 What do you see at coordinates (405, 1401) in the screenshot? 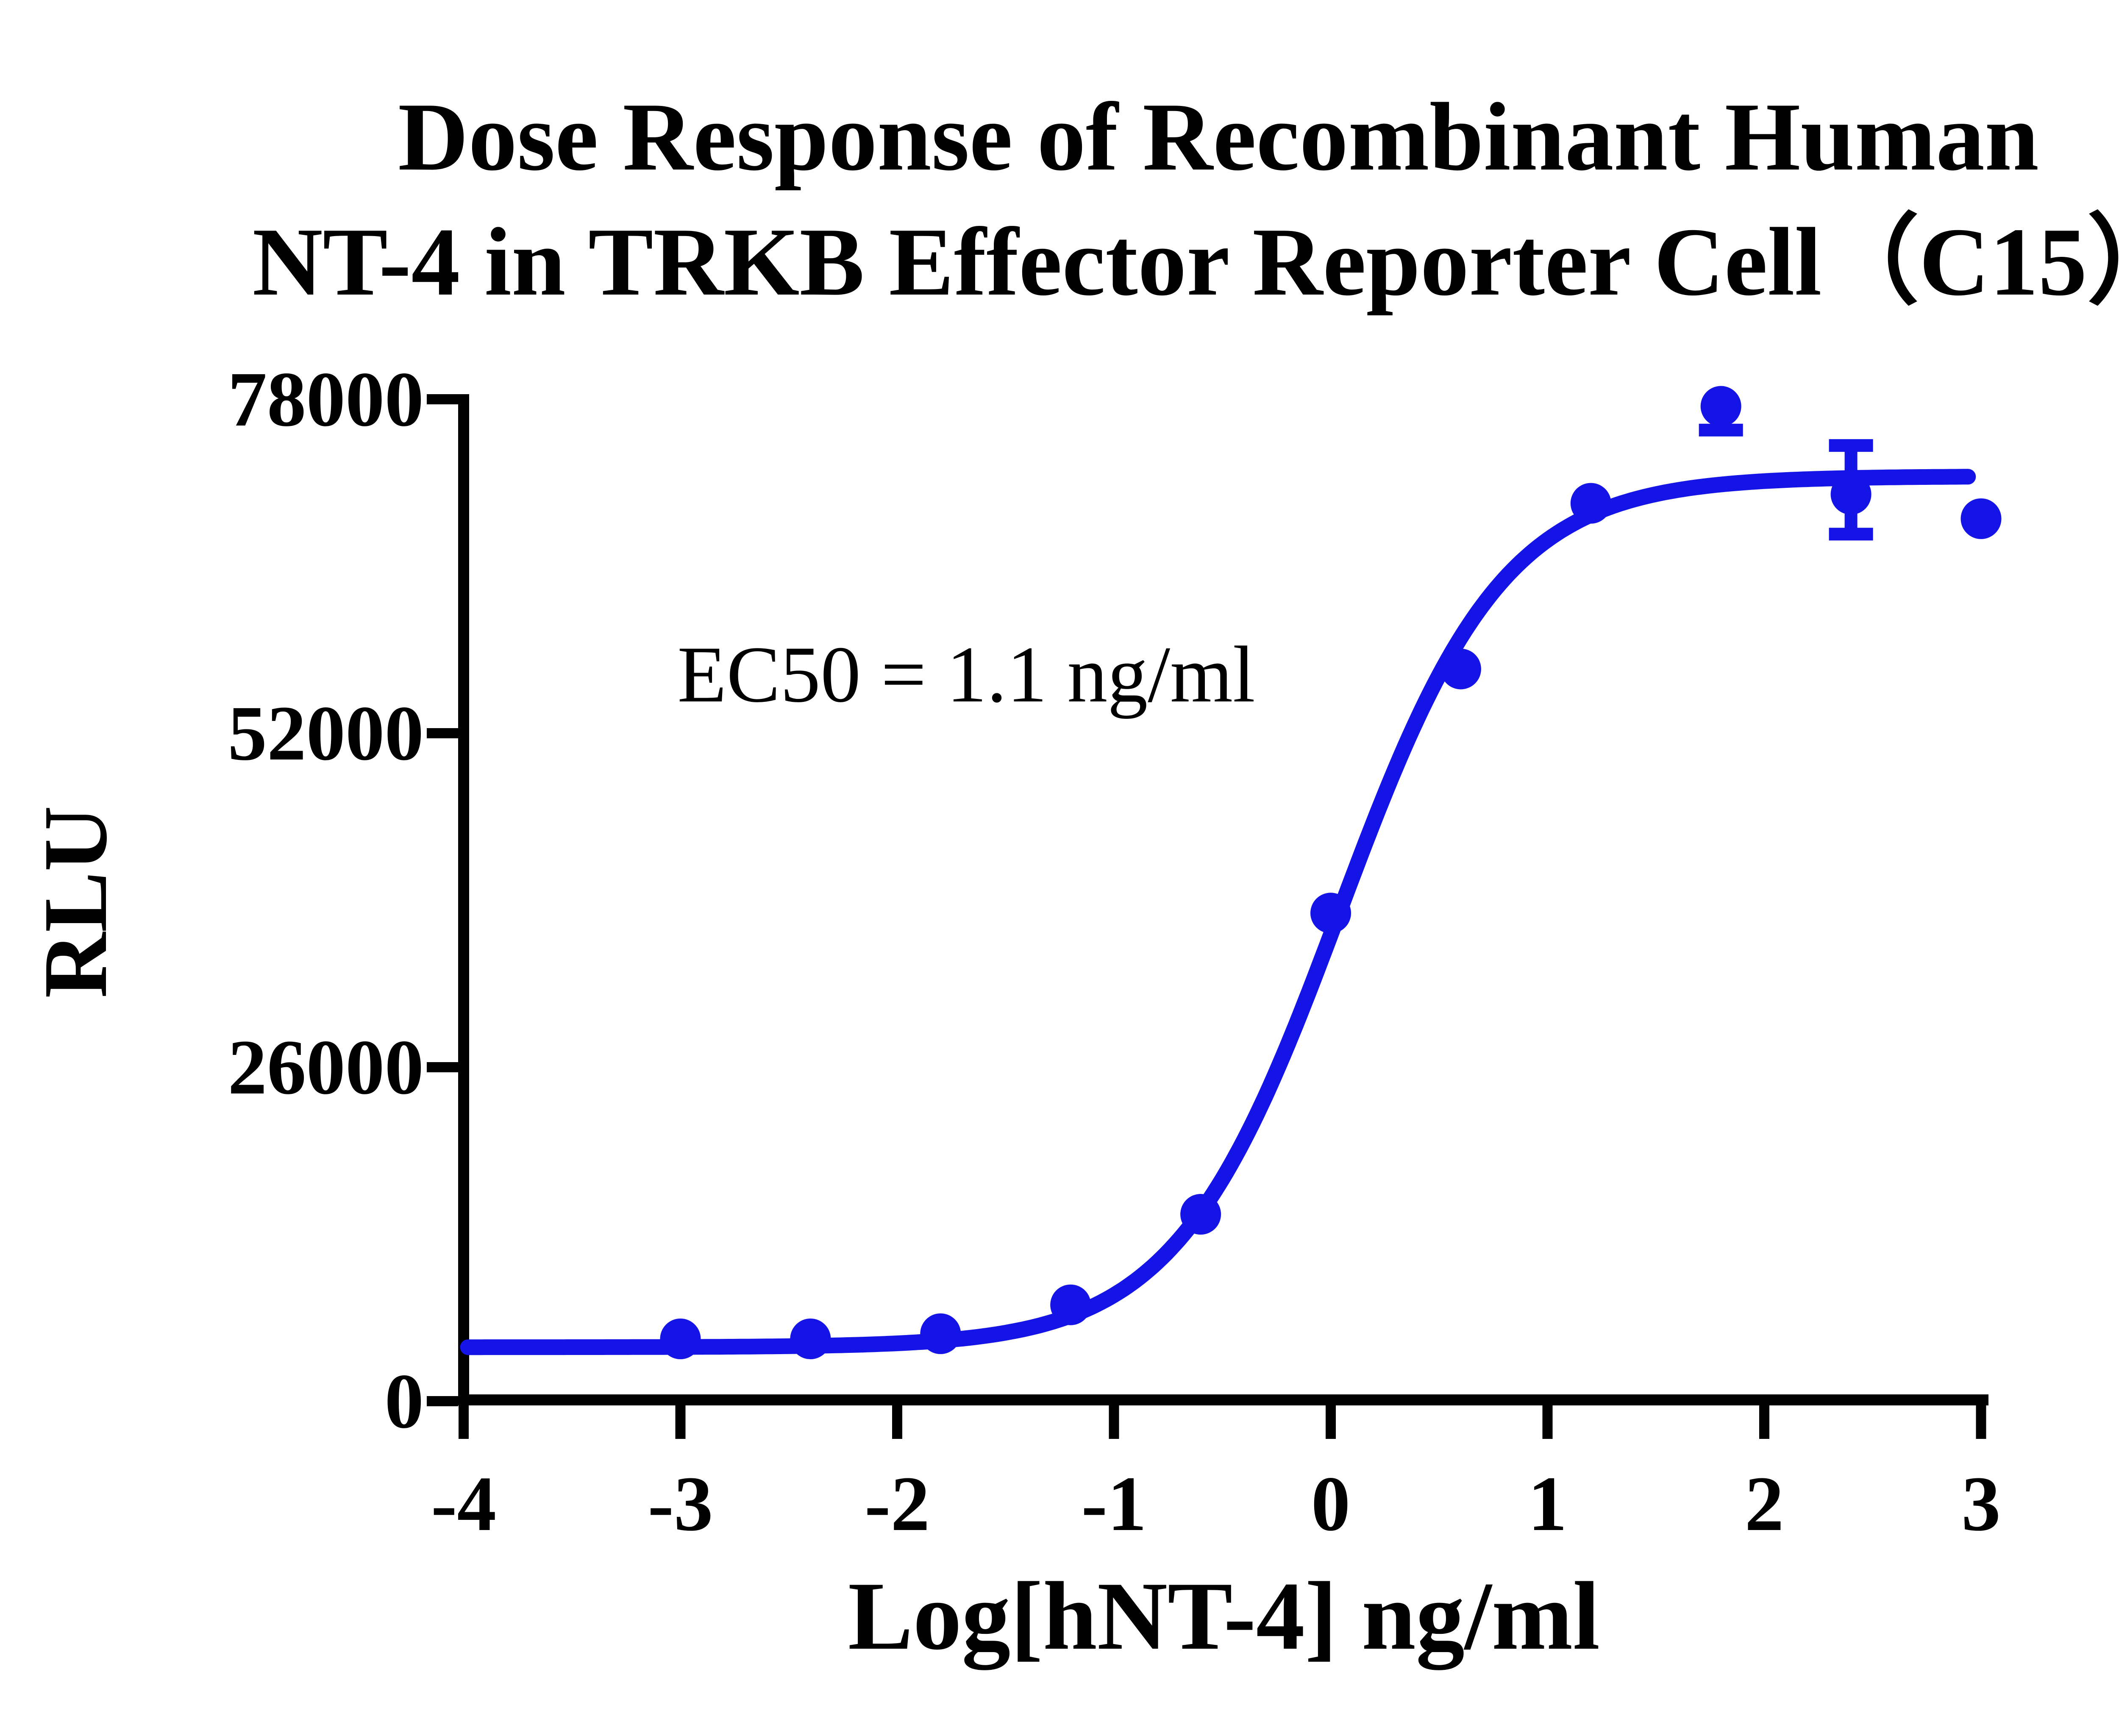
I see `y-tick-label: 0` at bounding box center [405, 1401].